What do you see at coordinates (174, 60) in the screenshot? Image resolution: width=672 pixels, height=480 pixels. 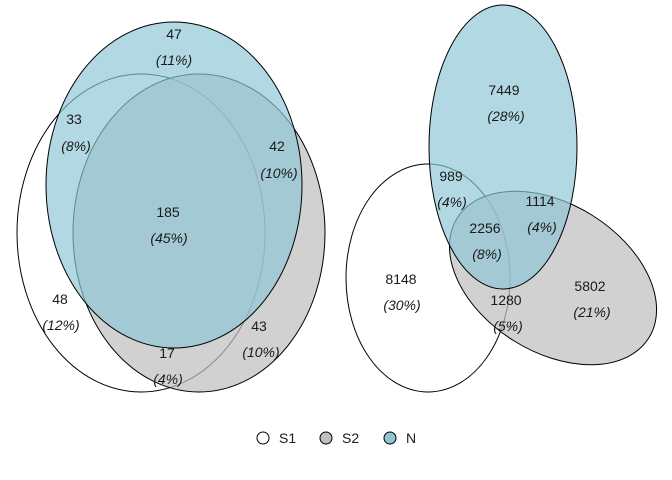 I see `left-n-only-pct: (11%)` at bounding box center [174, 60].